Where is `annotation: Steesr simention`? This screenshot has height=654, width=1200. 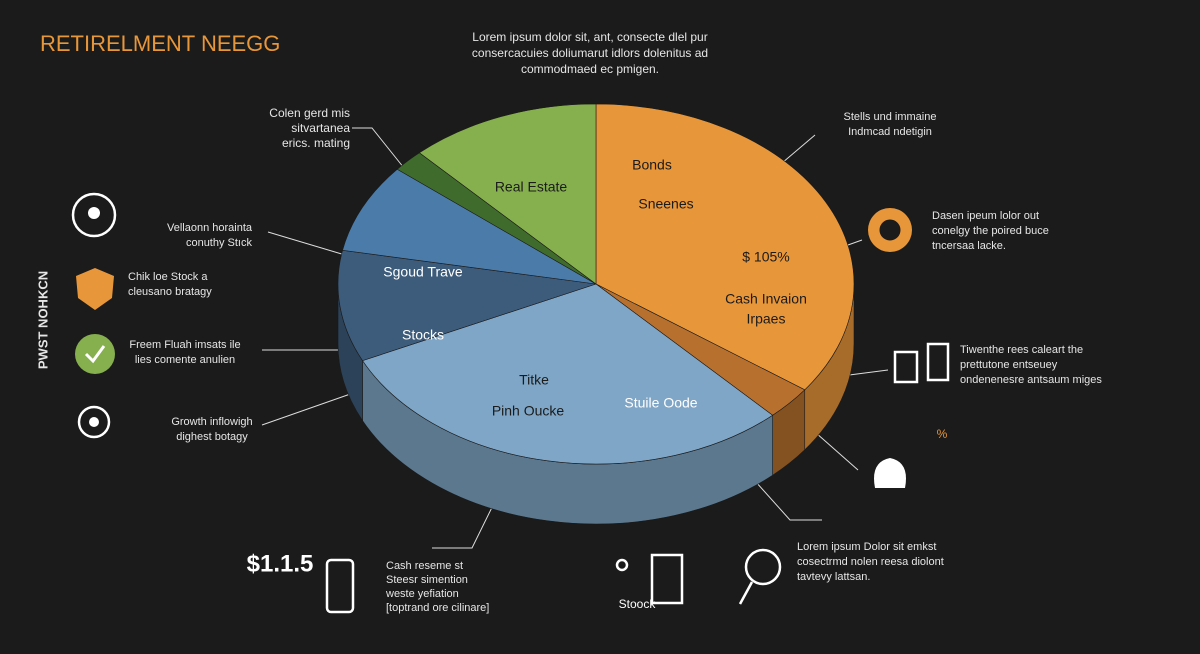
annotation: Steesr simention is located at coordinates (427, 580).